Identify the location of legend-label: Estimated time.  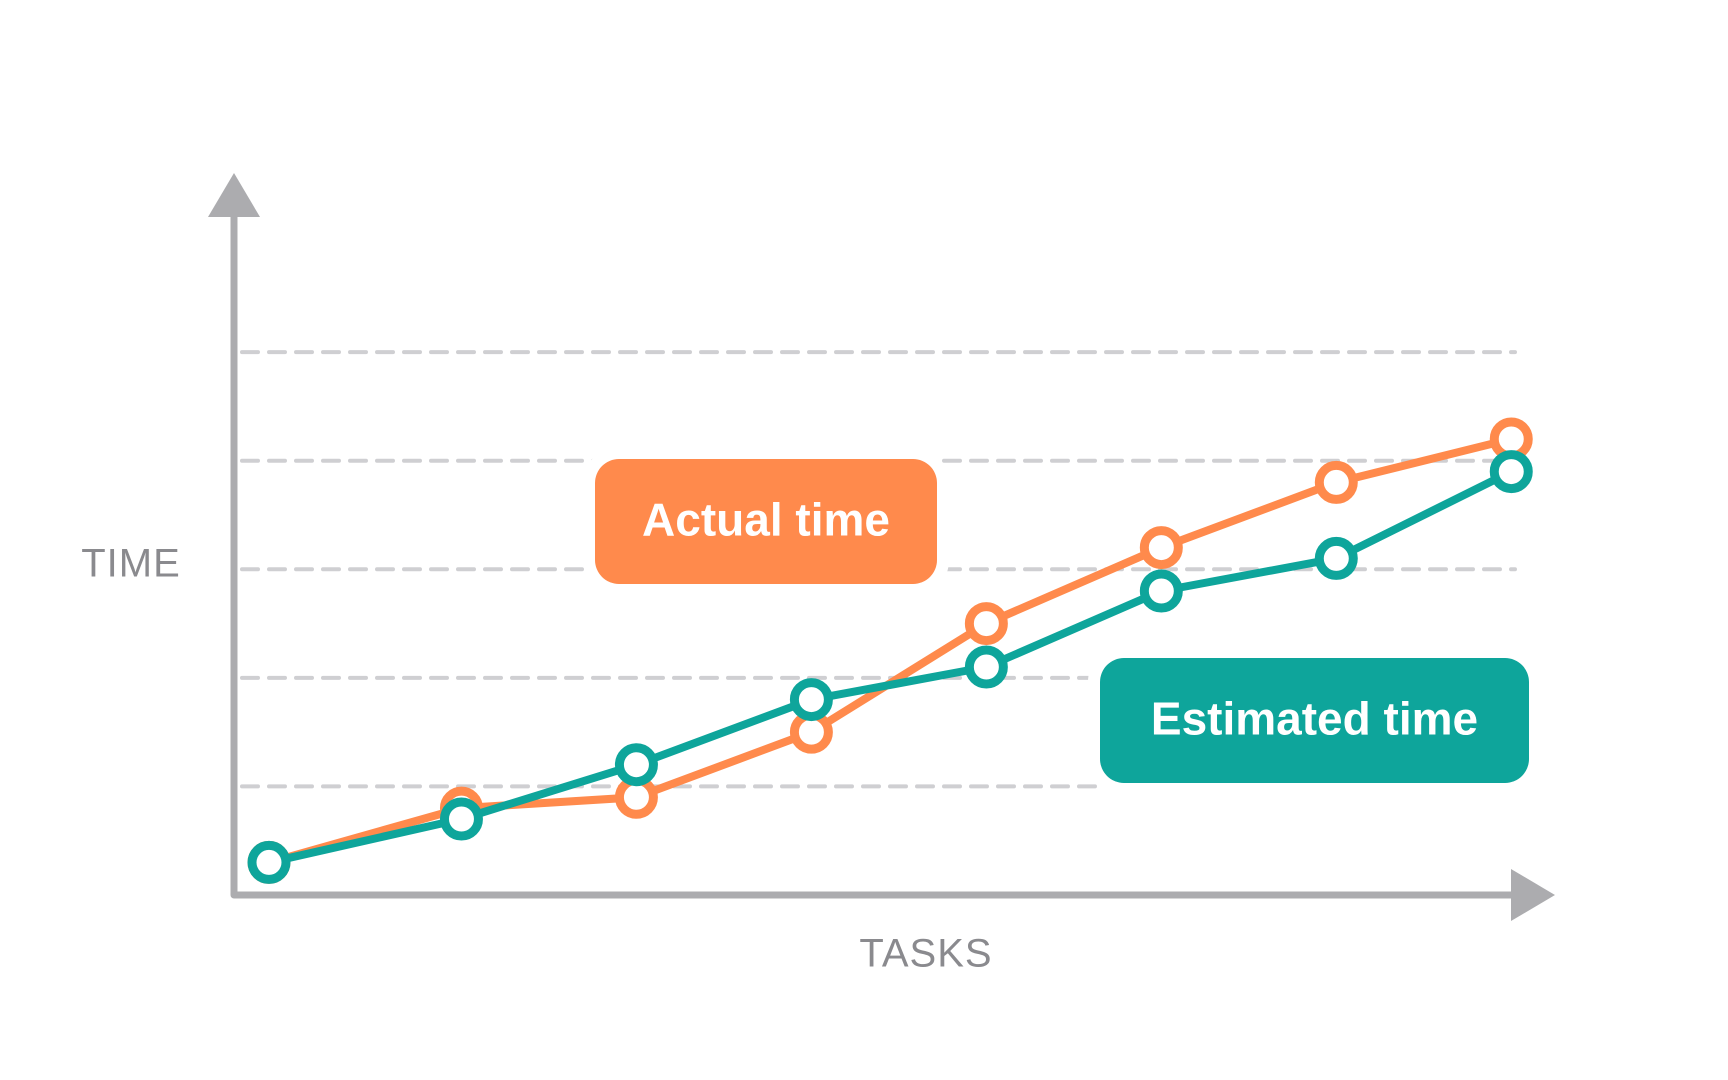
(1314, 719).